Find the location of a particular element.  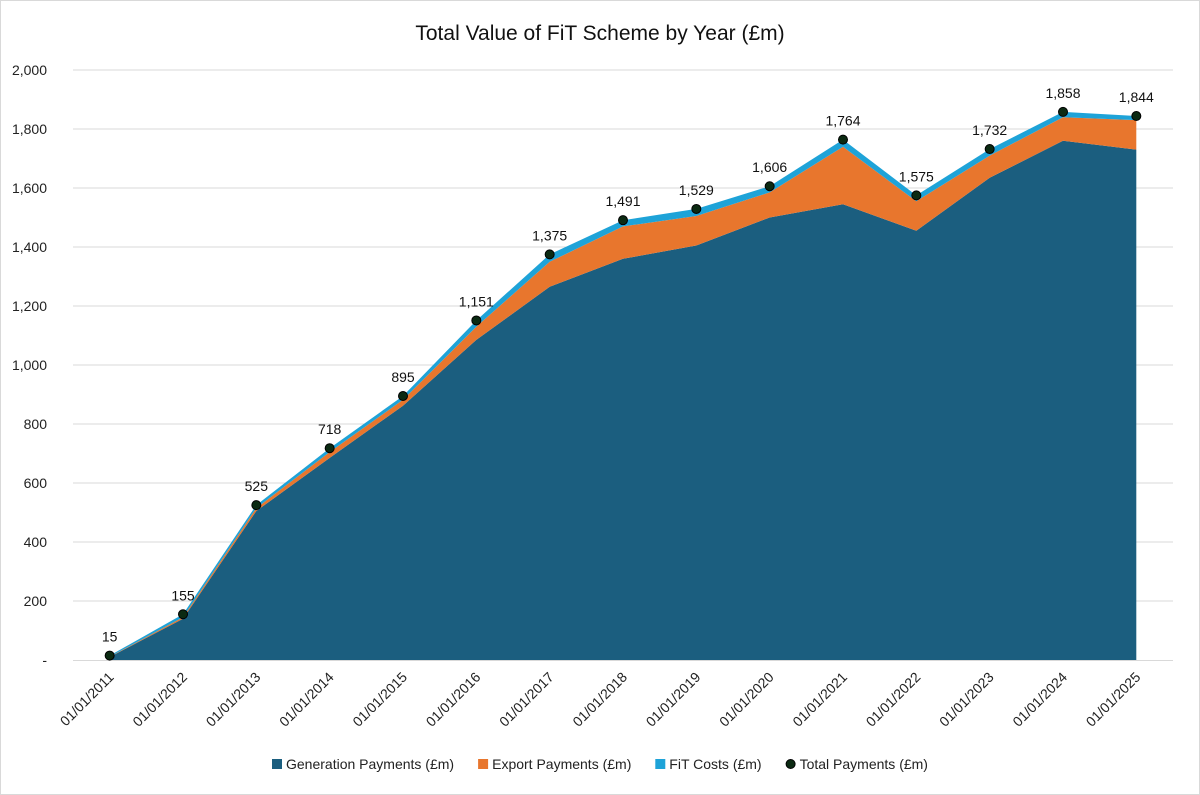

y-tick-label: 600 is located at coordinates (36, 483).